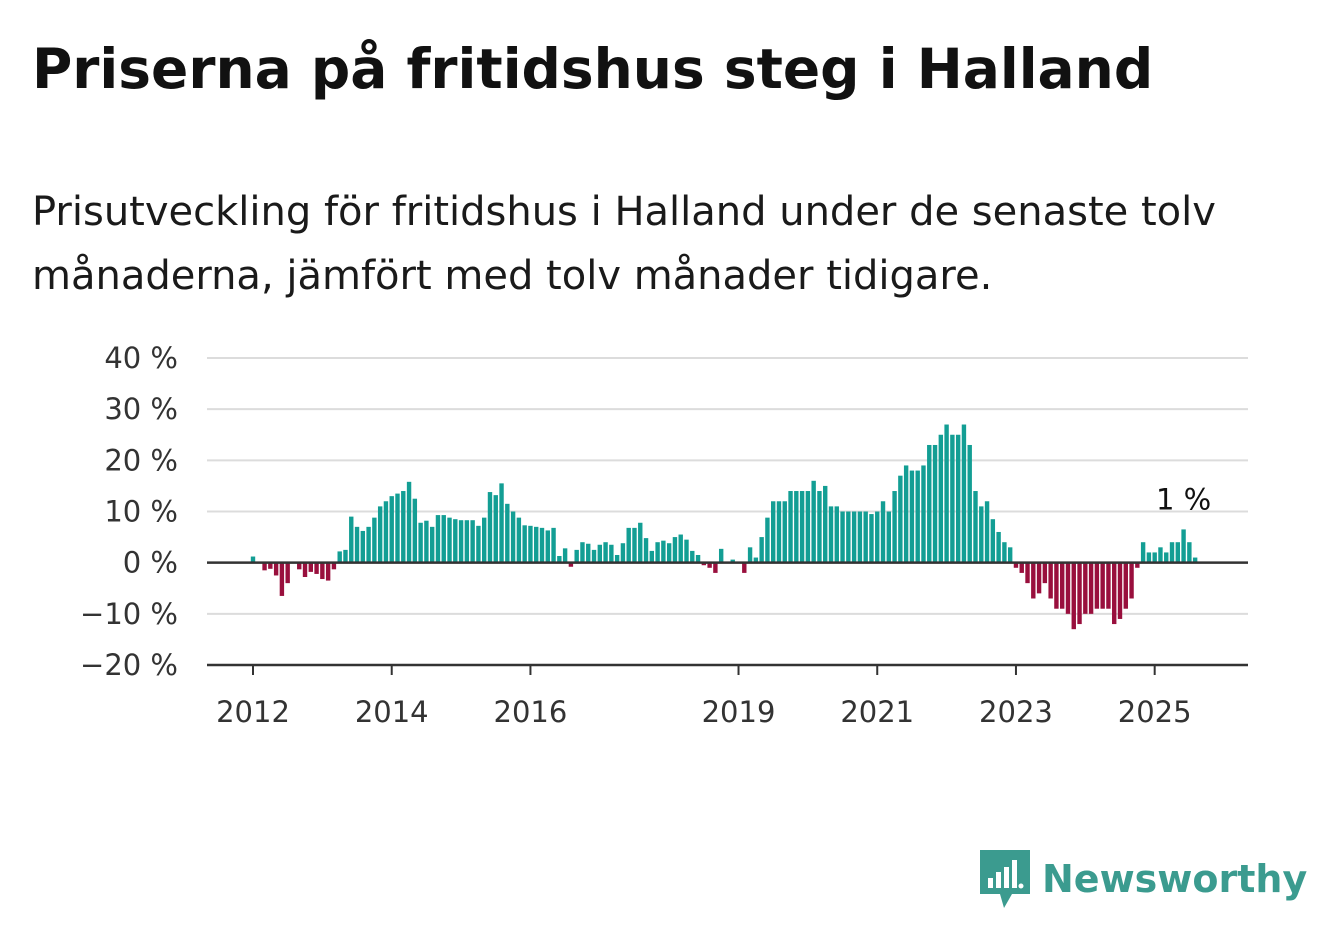 Image resolution: width=1322 pixels, height=939 pixels. I want to click on y-tick-label: −20 %, so click(129, 665).